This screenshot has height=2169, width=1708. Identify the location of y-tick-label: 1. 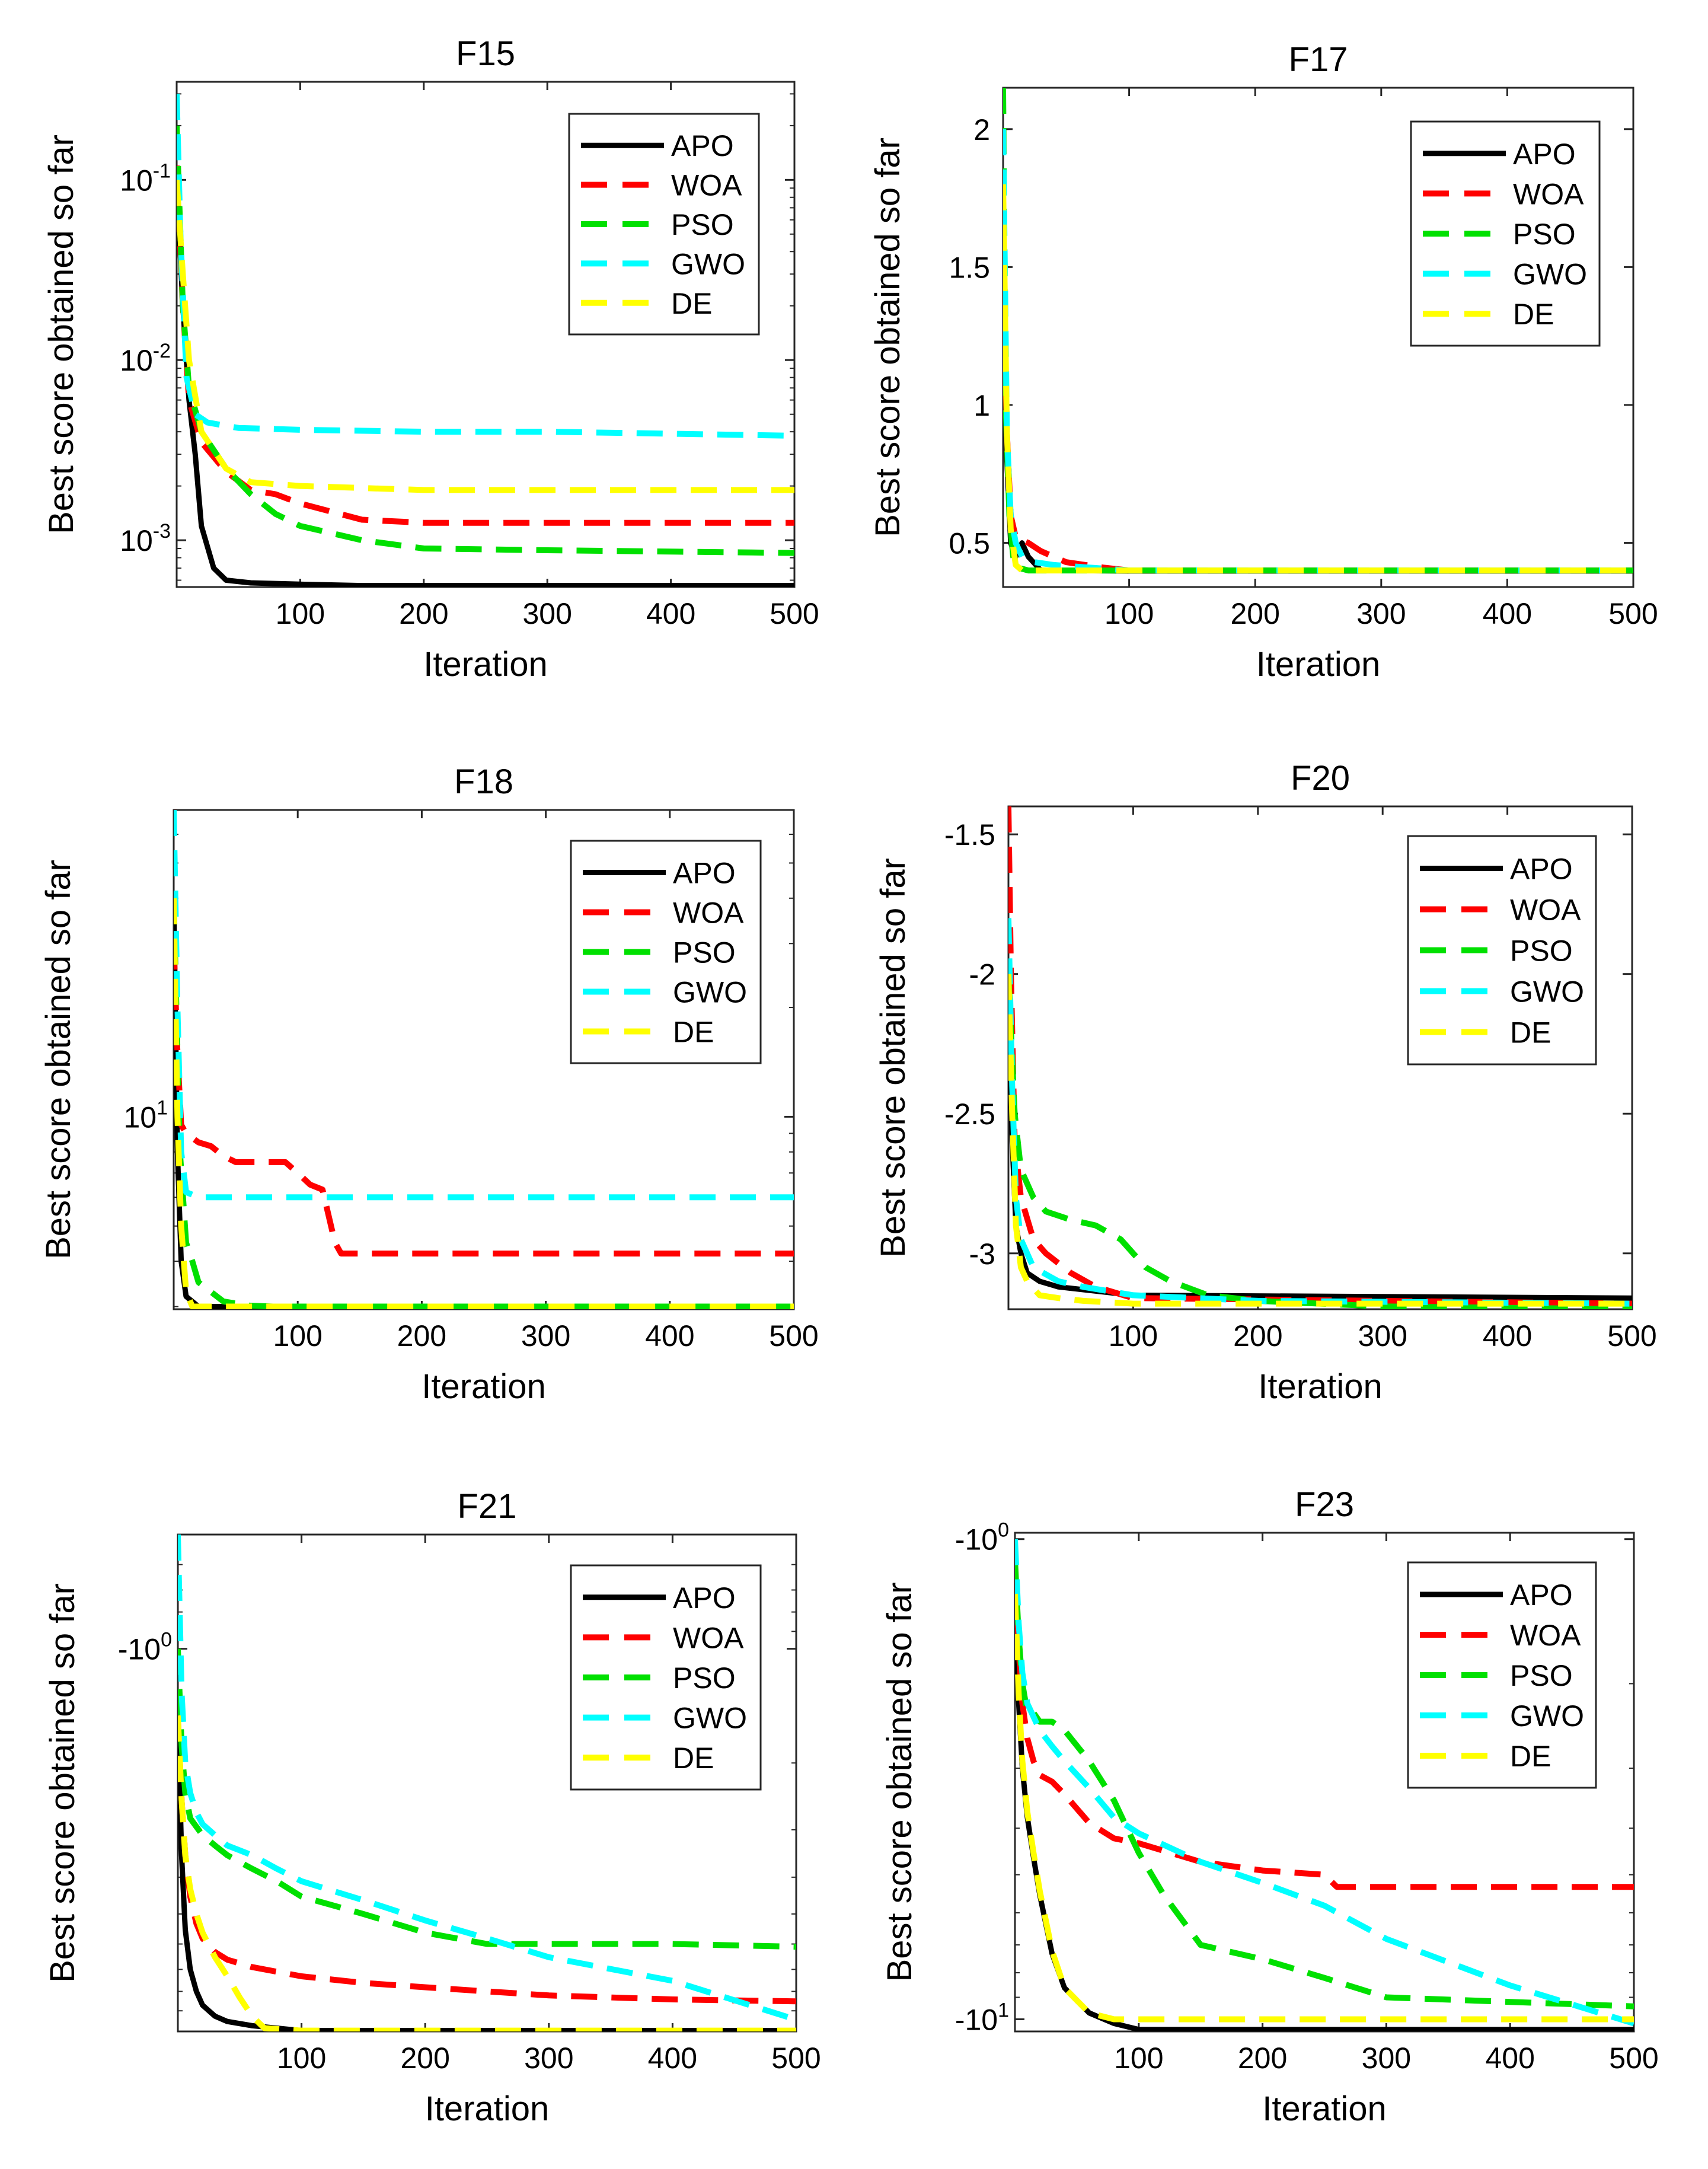
(981, 405).